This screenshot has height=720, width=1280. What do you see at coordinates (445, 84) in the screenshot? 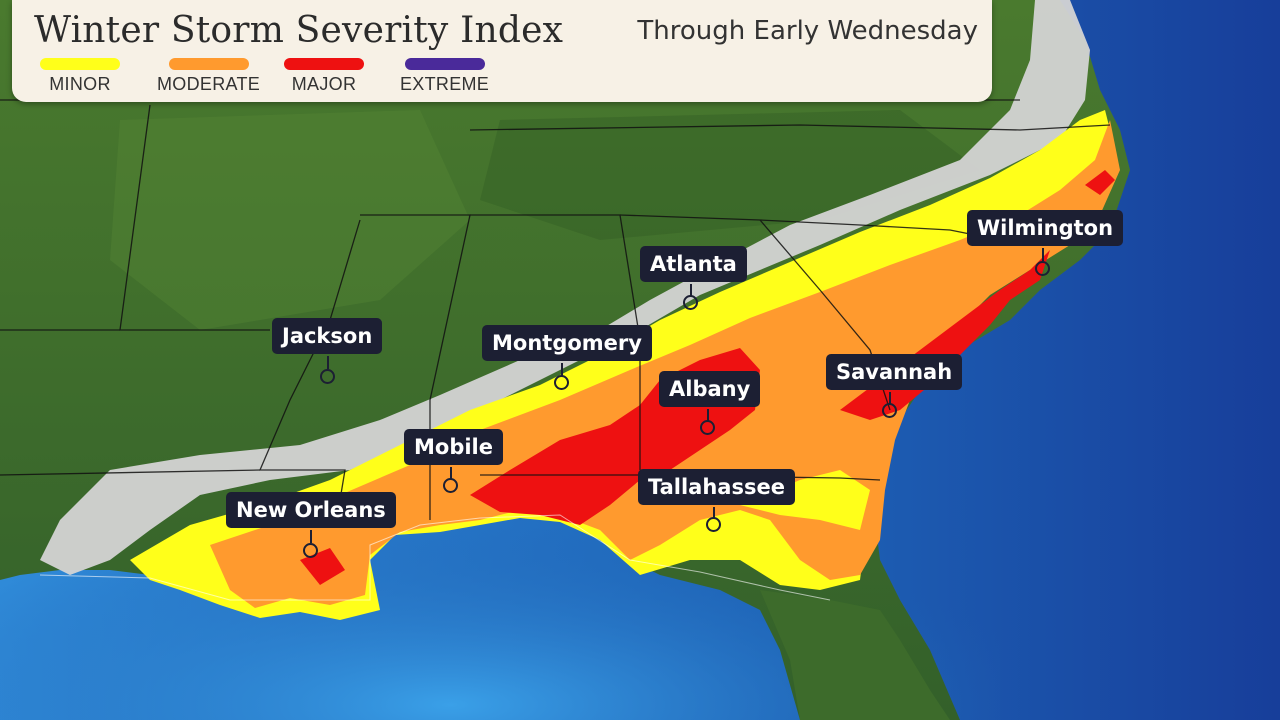
I see `legend-label-extreme: EXTREME` at bounding box center [445, 84].